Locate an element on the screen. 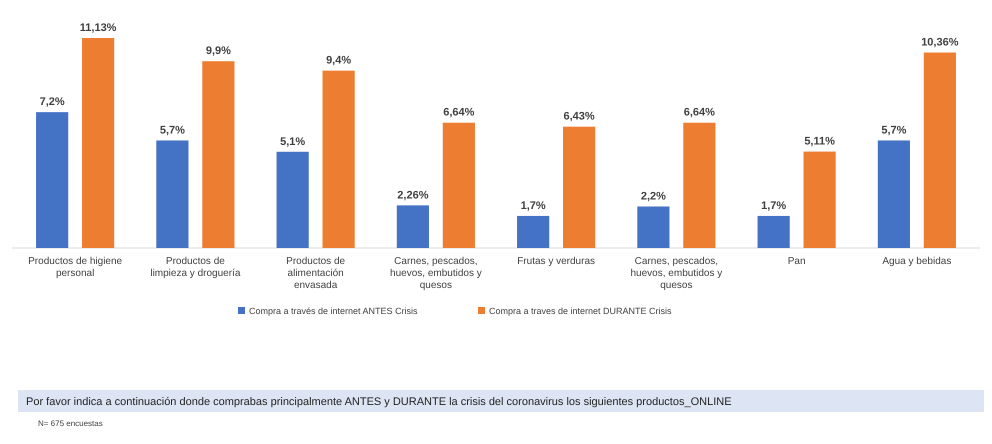 The image size is (992, 444). x-tick-label: Productos de alimentación envasada is located at coordinates (316, 273).